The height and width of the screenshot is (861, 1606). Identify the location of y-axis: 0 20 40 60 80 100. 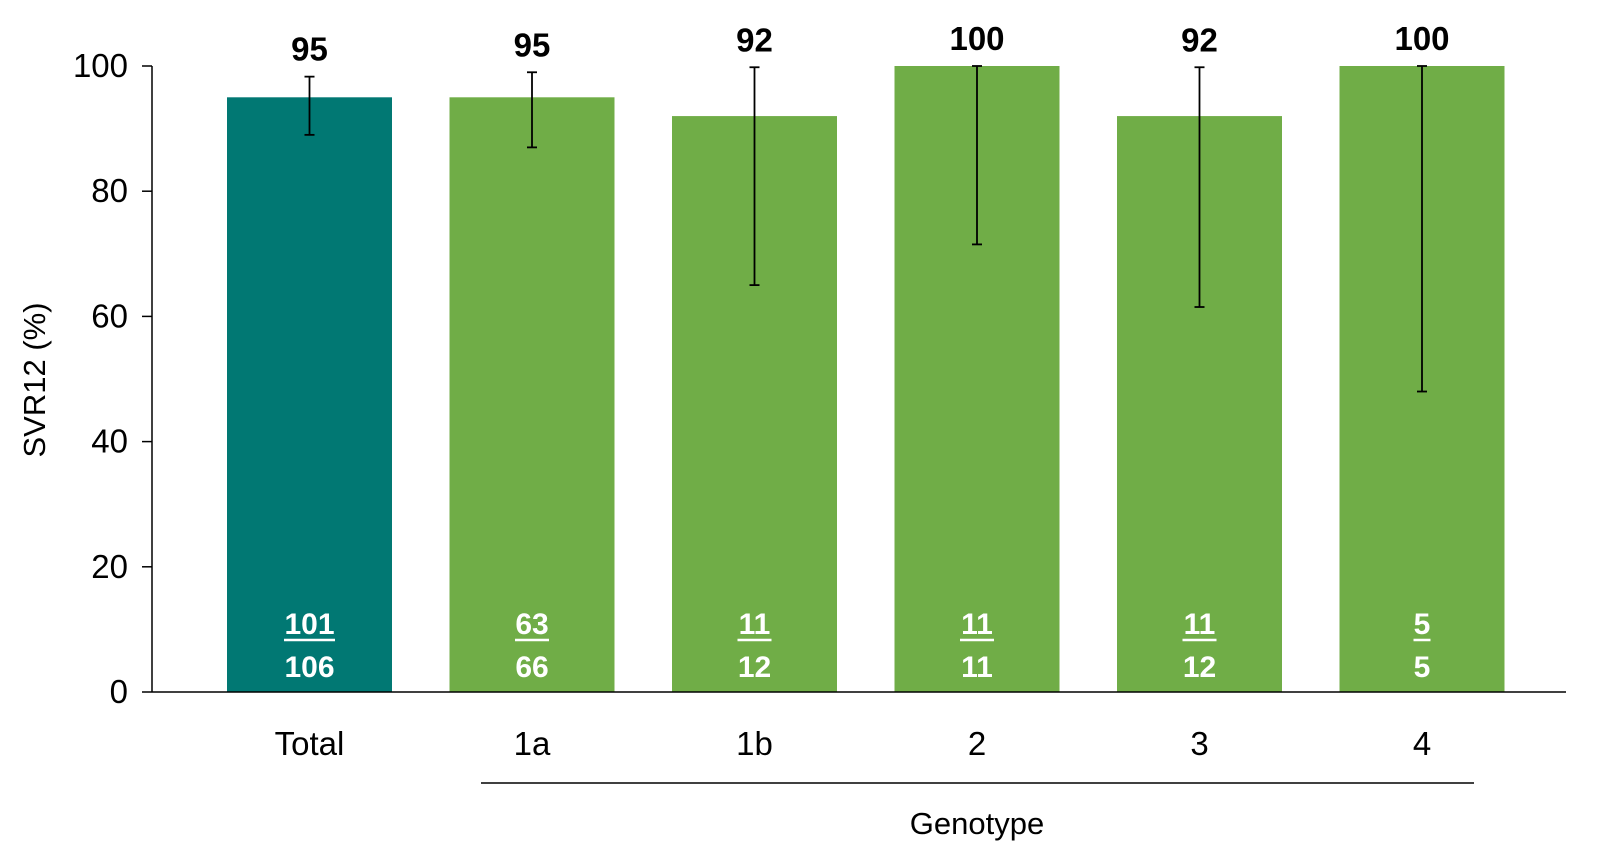
(113, 378).